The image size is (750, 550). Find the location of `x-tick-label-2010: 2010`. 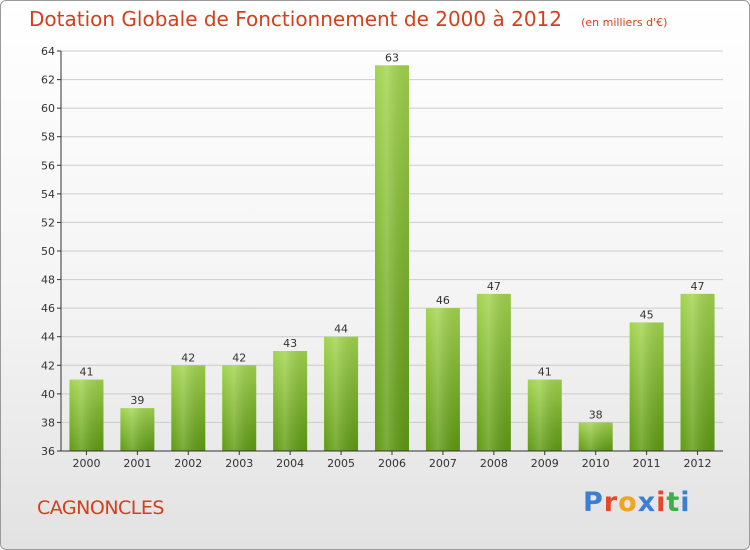

x-tick-label-2010: 2010 is located at coordinates (596, 463).